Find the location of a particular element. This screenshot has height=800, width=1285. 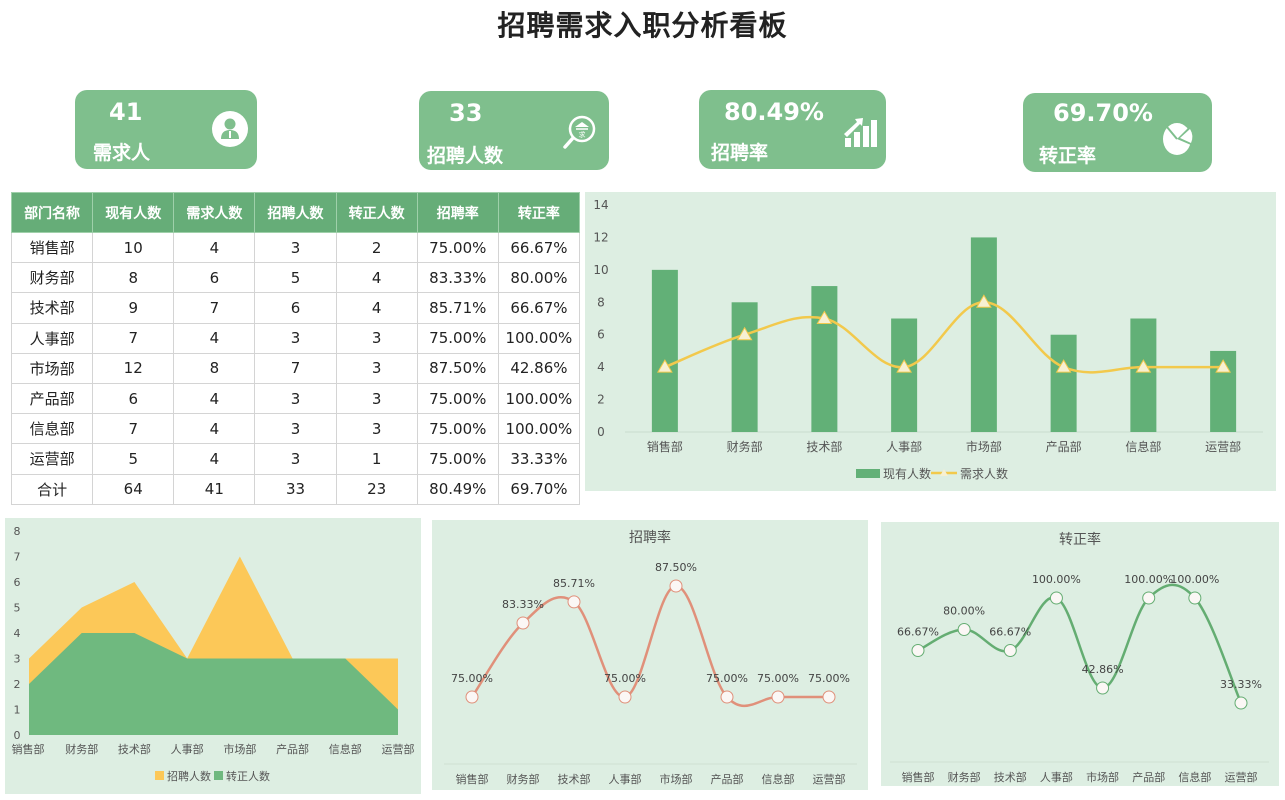

legend-swatch-bar is located at coordinates (868, 473).